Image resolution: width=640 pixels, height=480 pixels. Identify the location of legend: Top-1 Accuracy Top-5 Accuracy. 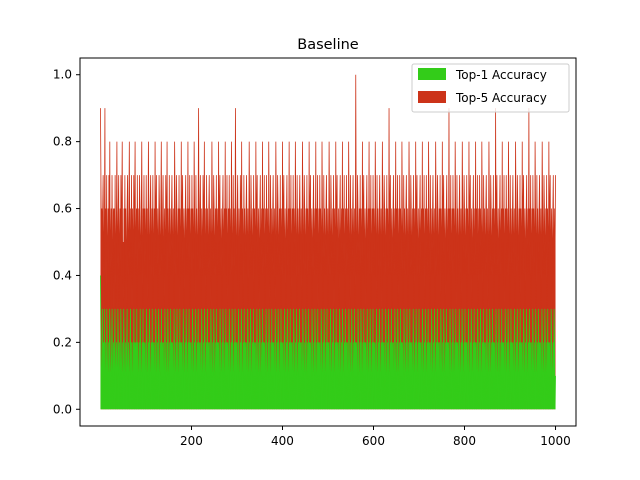
(490, 88).